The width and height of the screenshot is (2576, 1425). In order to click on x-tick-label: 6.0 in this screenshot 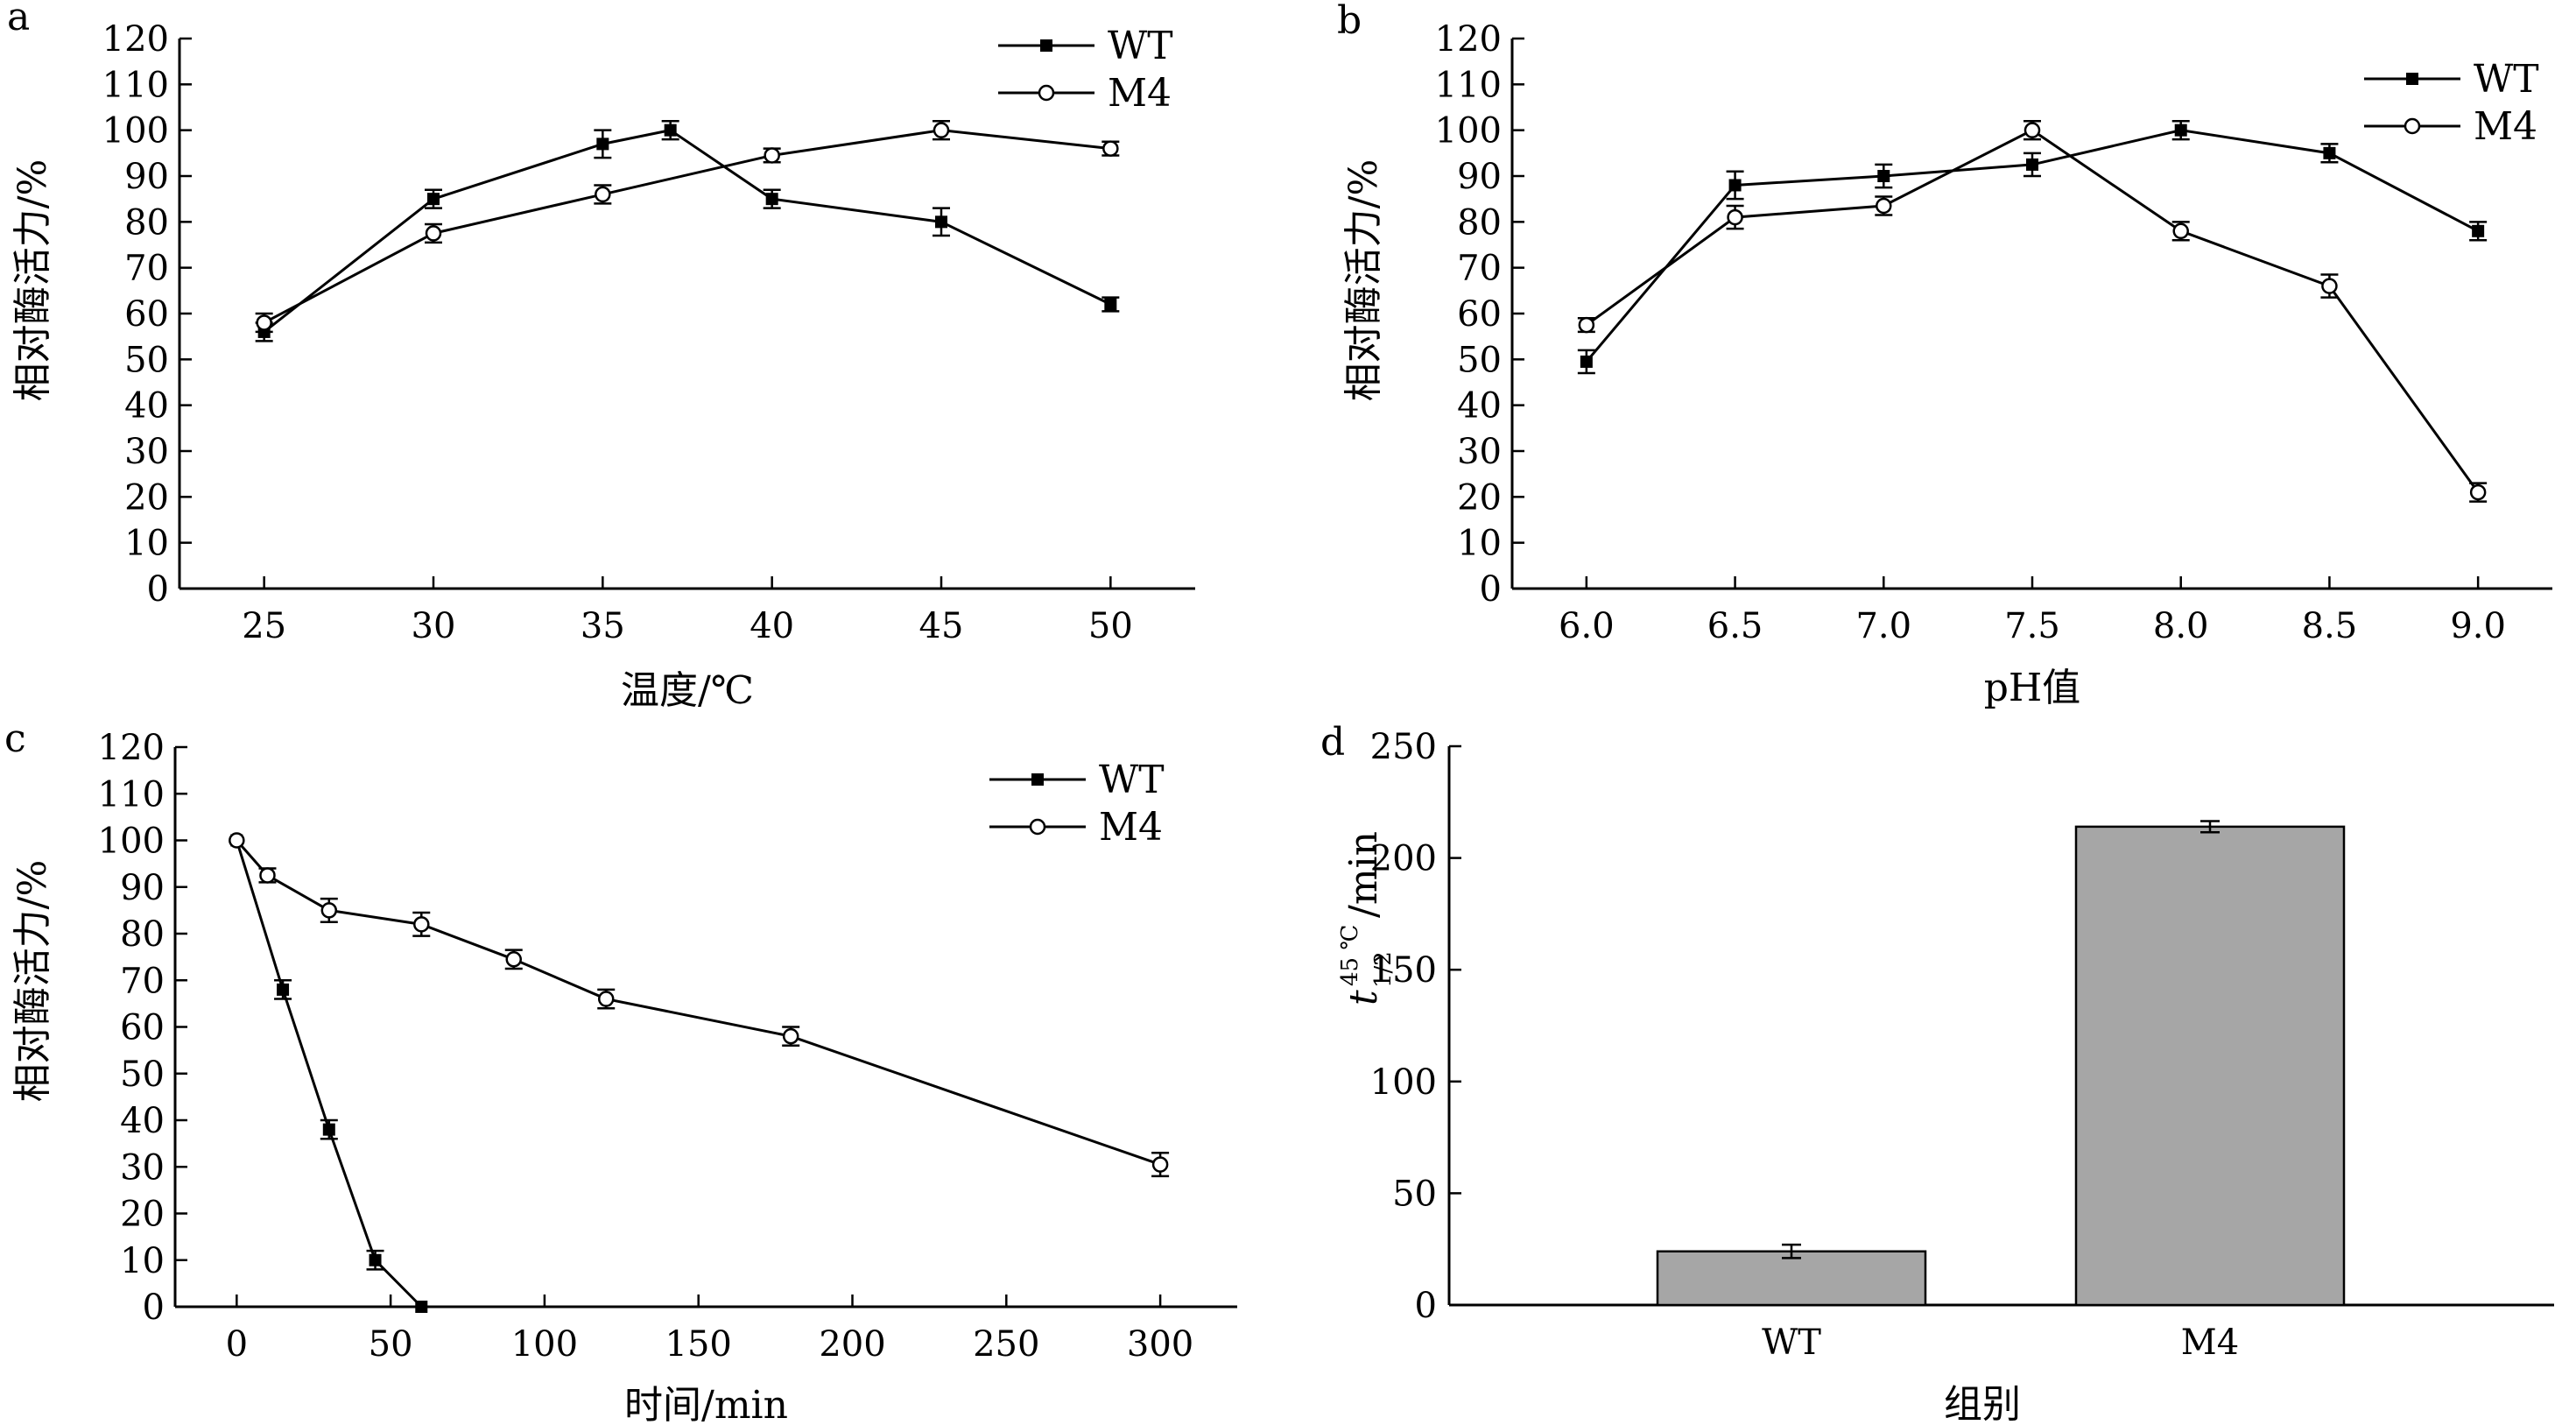, I will do `click(1587, 626)`.